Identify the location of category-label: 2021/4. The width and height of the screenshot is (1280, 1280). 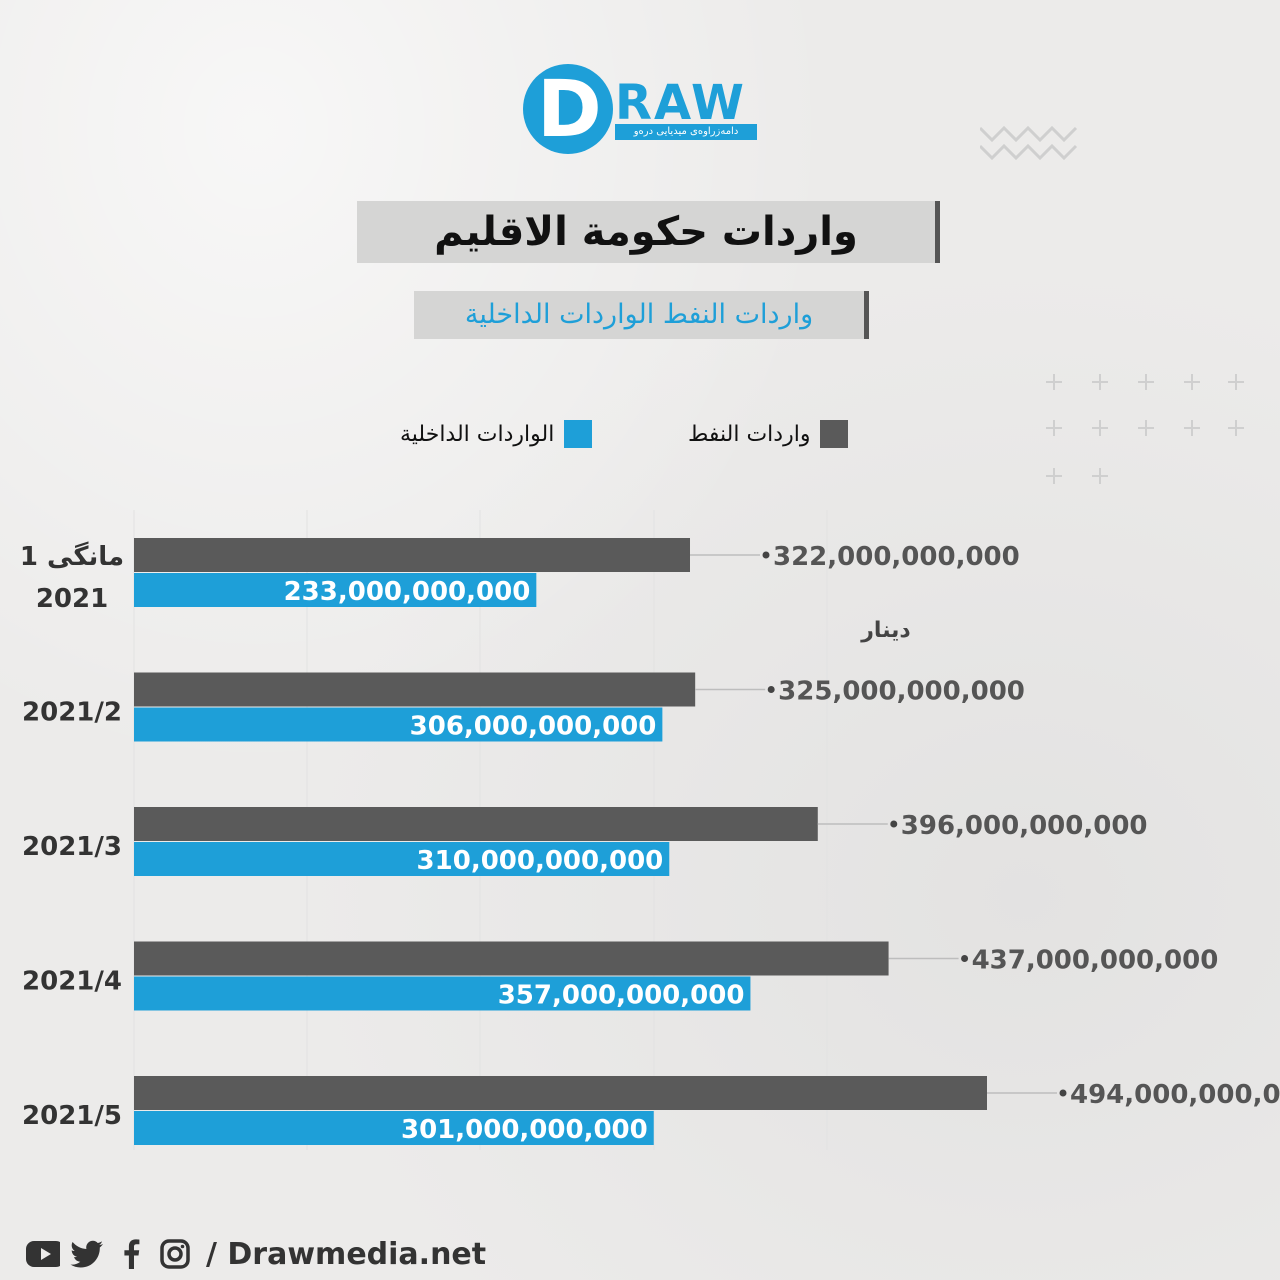
(72, 982).